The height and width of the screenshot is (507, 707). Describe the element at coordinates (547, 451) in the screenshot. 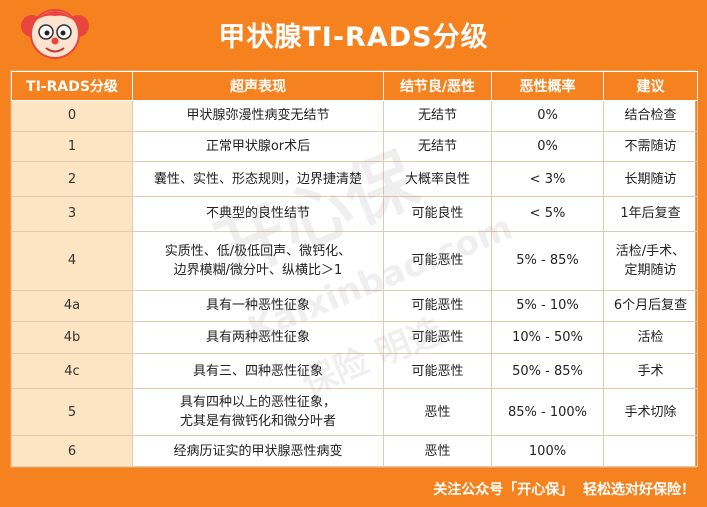

I see `cell-probability: 100%` at that location.